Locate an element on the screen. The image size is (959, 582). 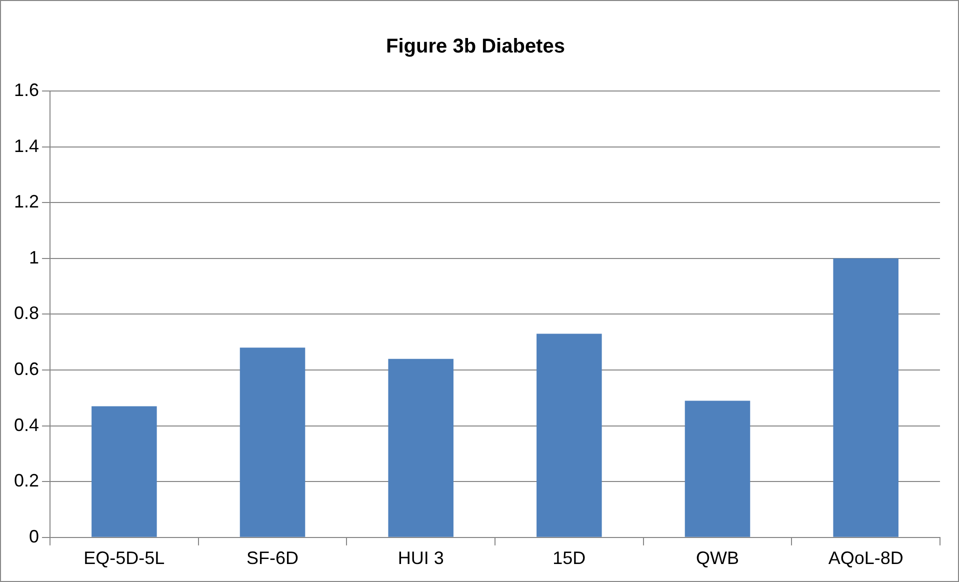
x-tick-label: SF-6D is located at coordinates (272, 558).